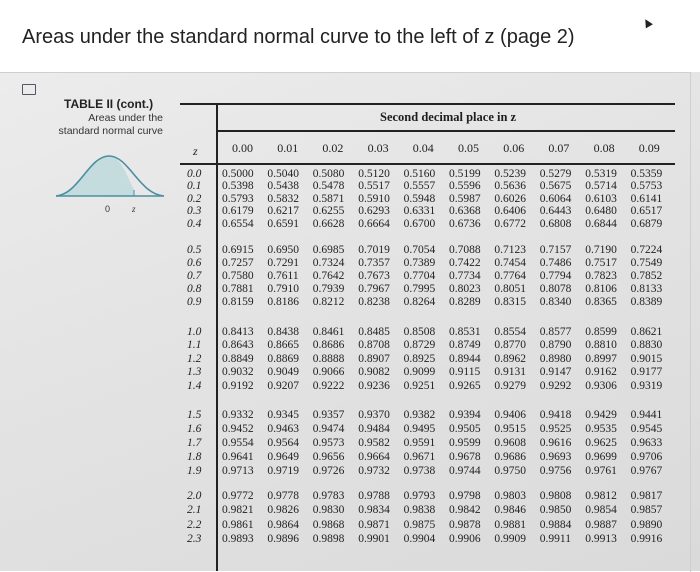 Image resolution: width=700 pixels, height=572 pixels. Describe the element at coordinates (601, 428) in the screenshot. I see `area-cell: 0.9535` at that location.